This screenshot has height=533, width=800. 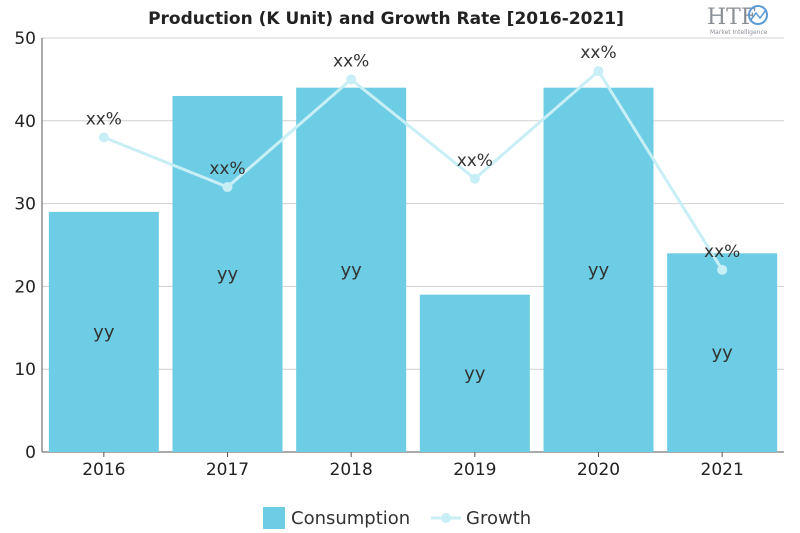 What do you see at coordinates (227, 187) in the screenshot?
I see `growth-point-2017` at bounding box center [227, 187].